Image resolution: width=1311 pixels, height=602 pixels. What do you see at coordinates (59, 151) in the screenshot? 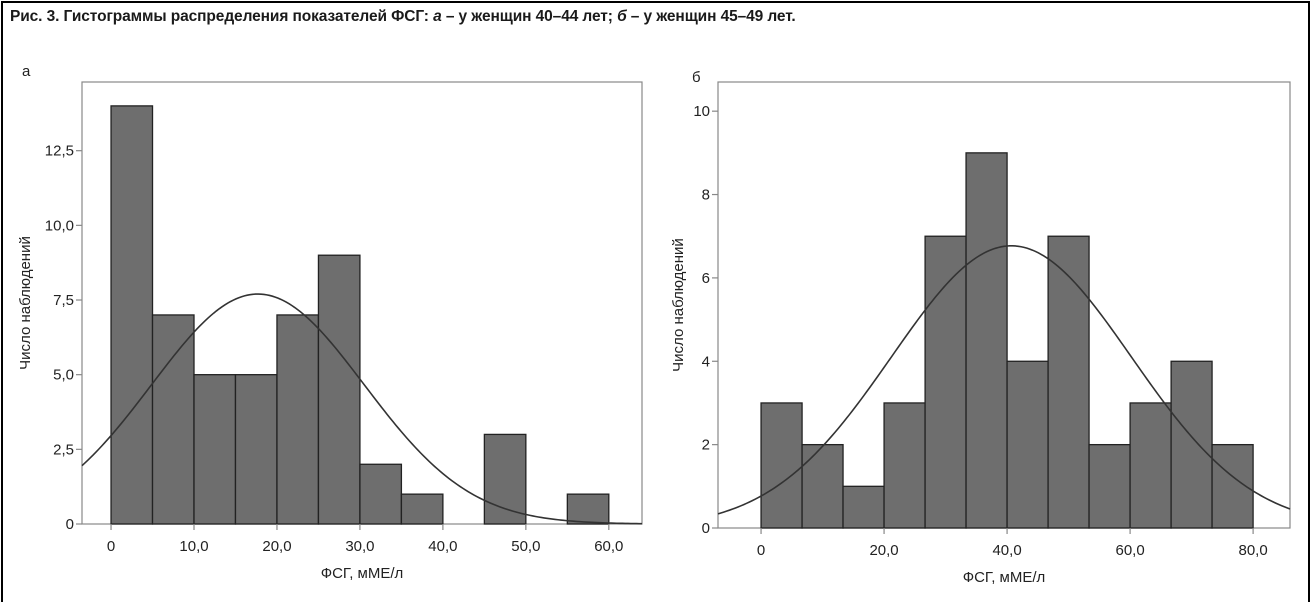
I see `y-tick-label: 12,5` at bounding box center [59, 151].